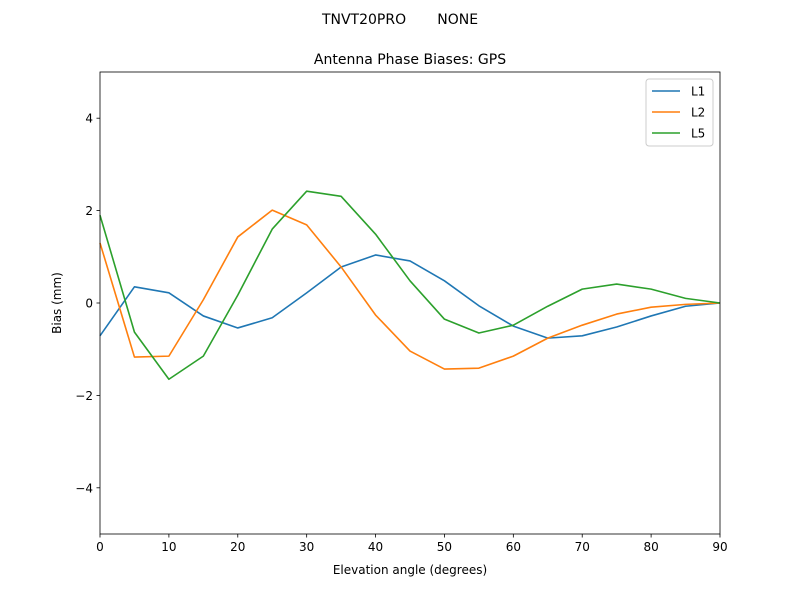 The height and width of the screenshot is (600, 800). What do you see at coordinates (89, 119) in the screenshot?
I see `y-tick-label: 4` at bounding box center [89, 119].